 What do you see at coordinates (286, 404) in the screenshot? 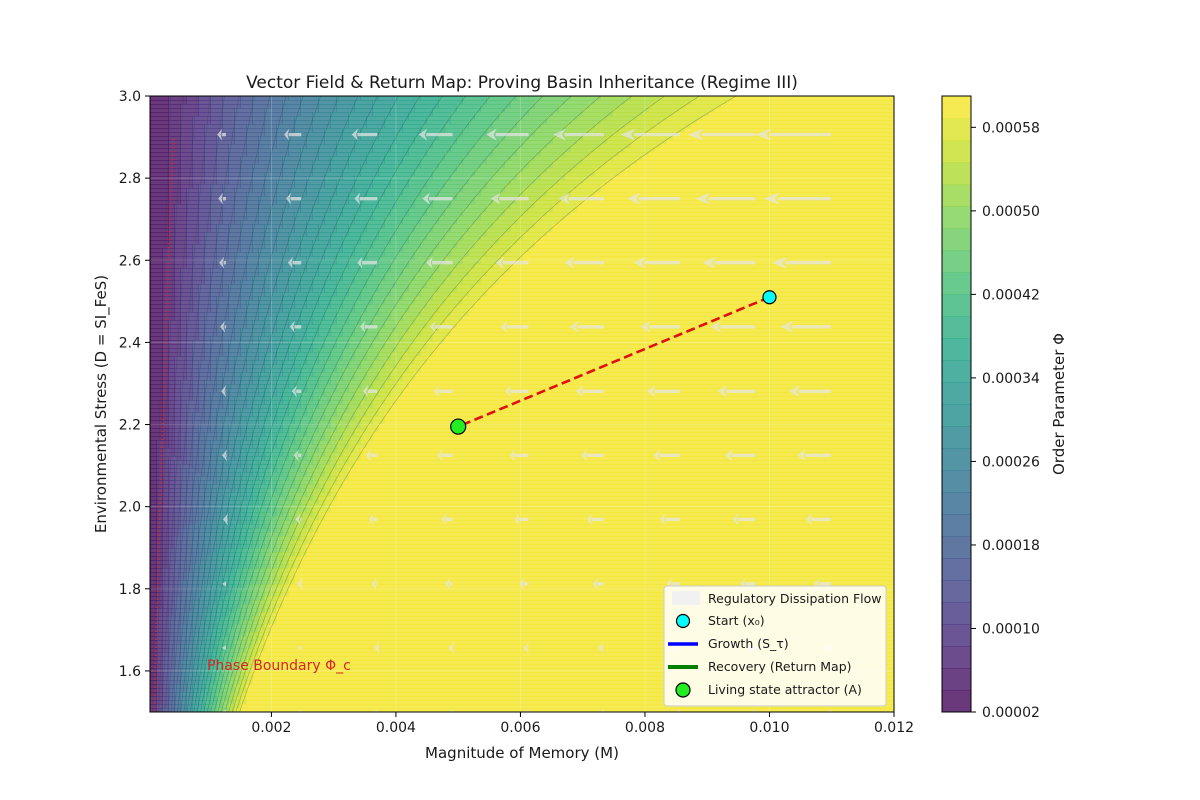
I see `contour-line` at bounding box center [286, 404].